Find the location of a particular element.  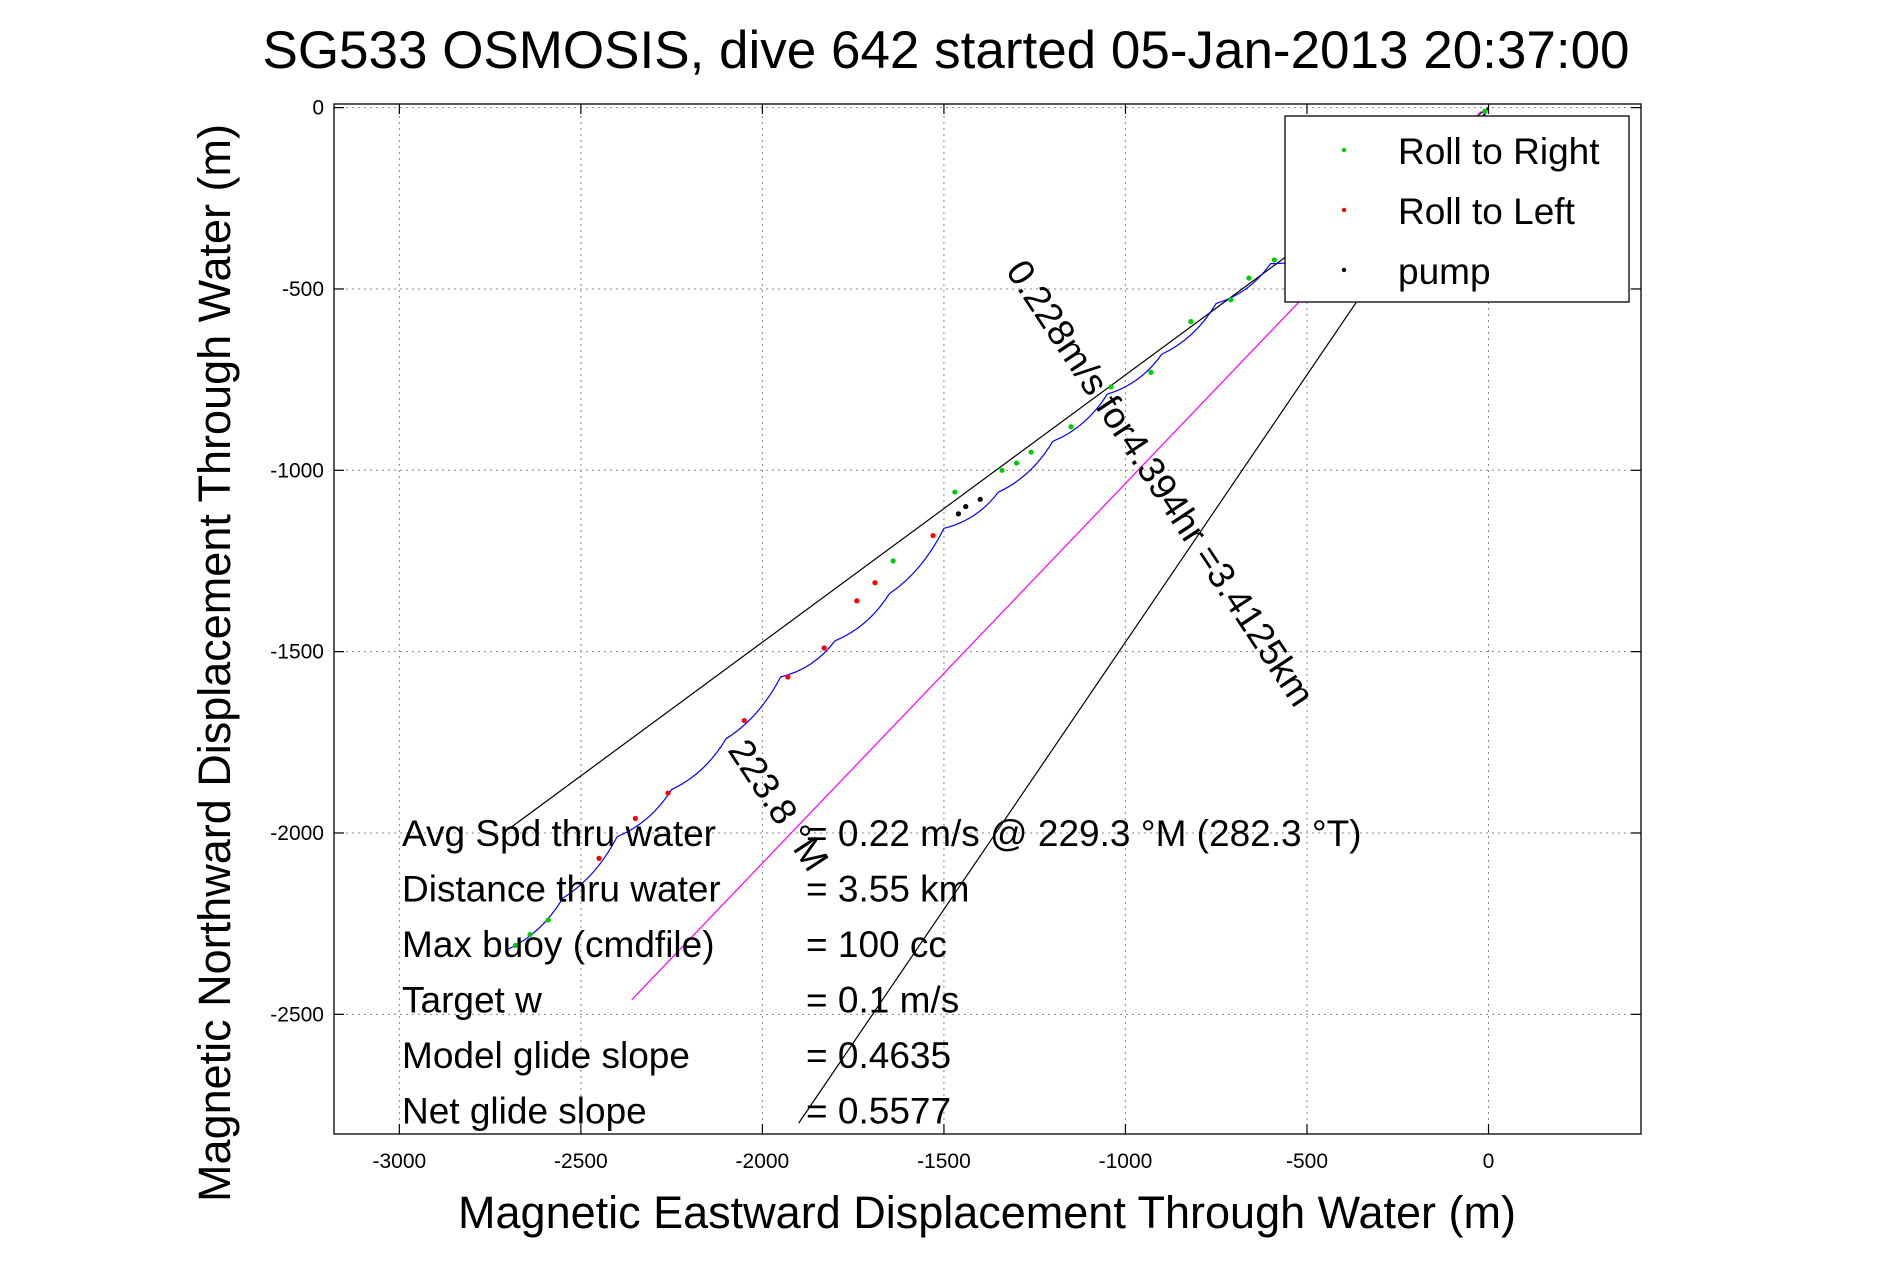

x-tick-label: -2500 is located at coordinates (581, 1161).